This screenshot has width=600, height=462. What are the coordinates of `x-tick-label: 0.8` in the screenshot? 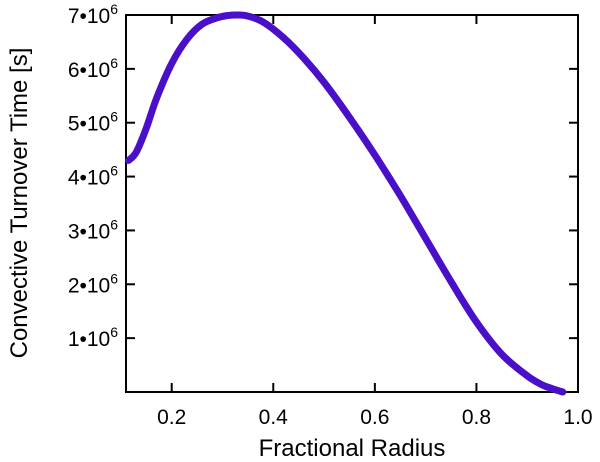 It's located at (476, 417).